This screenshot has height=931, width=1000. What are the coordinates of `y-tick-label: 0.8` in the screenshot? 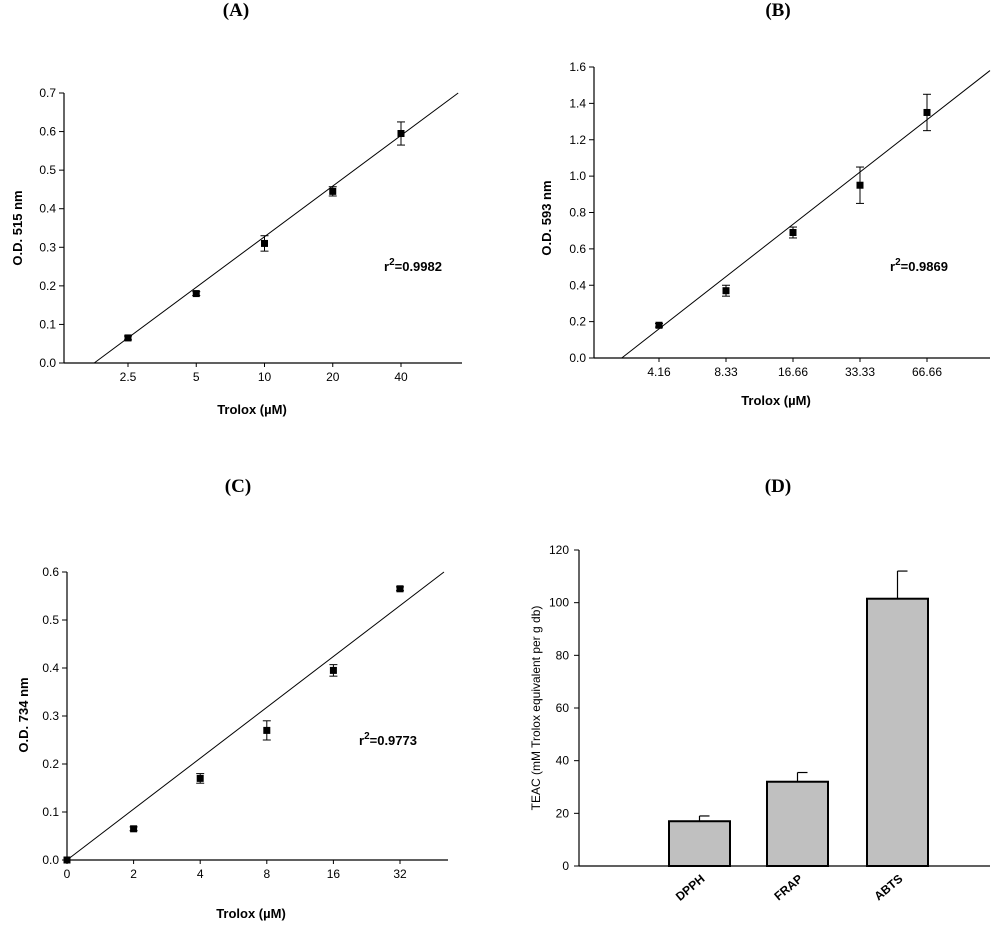 It's located at (577, 213).